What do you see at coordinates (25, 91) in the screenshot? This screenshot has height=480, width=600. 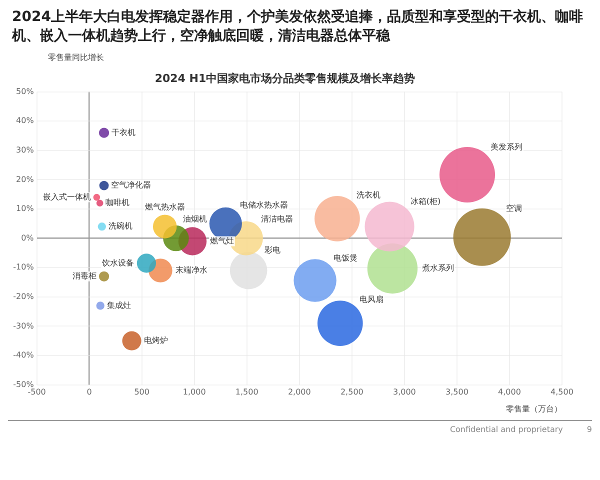 I see `y-tick-label: 50%` at bounding box center [25, 91].